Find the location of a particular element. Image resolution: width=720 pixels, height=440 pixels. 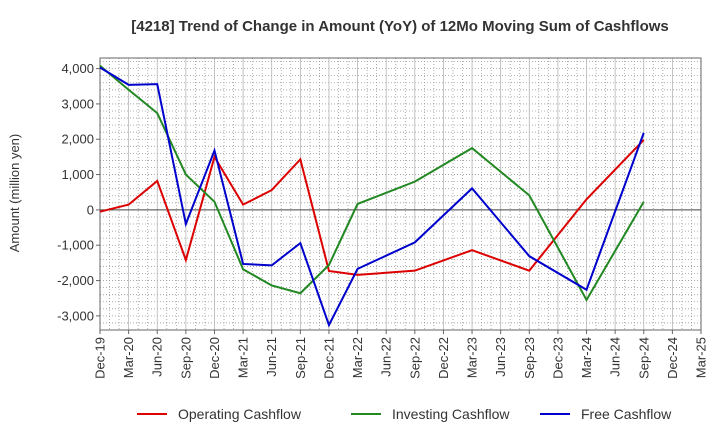

legend-label: Free Cashflow is located at coordinates (626, 414).